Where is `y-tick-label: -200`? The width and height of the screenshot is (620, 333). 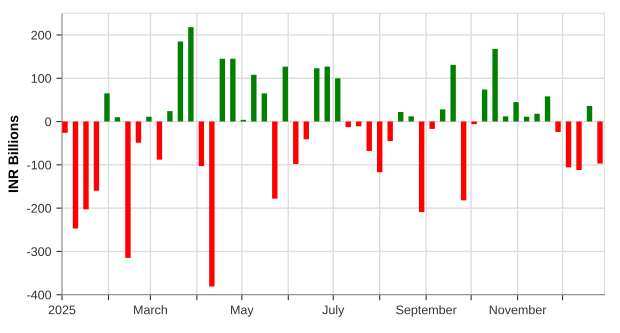
y-tick-label: -200 is located at coordinates (39, 208).